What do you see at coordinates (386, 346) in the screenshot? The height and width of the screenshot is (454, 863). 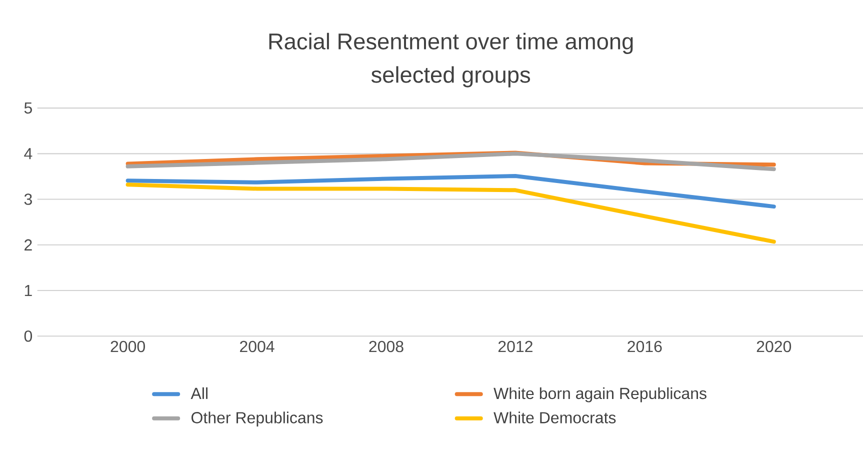 I see `x-tick-label: 2008` at bounding box center [386, 346].